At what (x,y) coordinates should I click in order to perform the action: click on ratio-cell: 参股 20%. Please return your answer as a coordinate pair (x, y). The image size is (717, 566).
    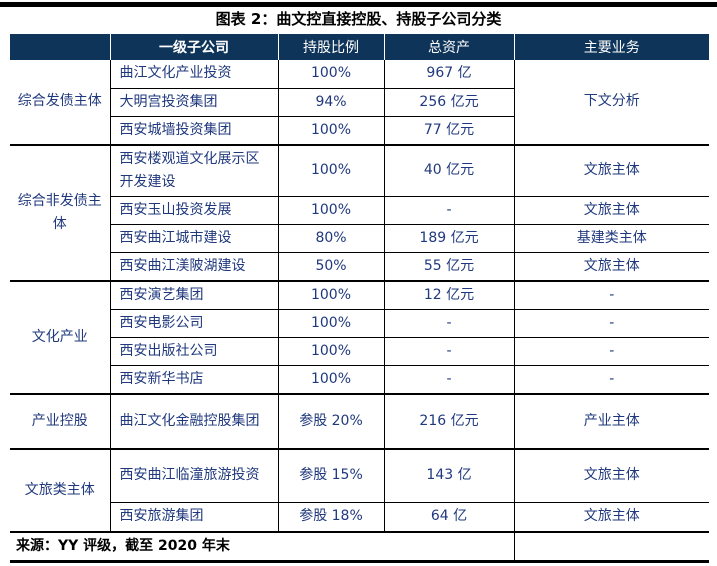
    Looking at the image, I should click on (330, 421).